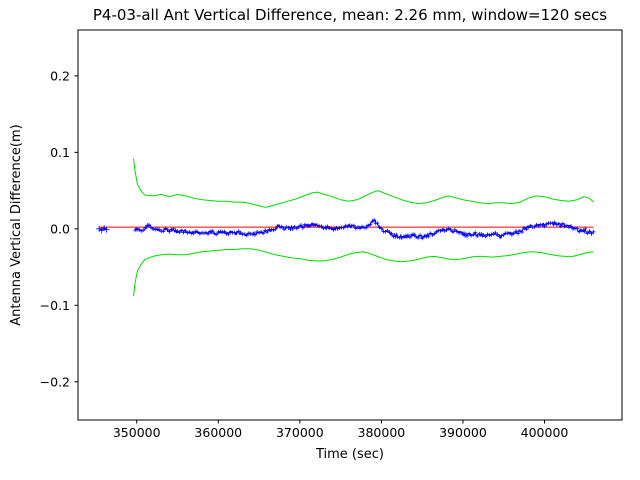  I want to click on x-tick-label: 380000, so click(382, 432).